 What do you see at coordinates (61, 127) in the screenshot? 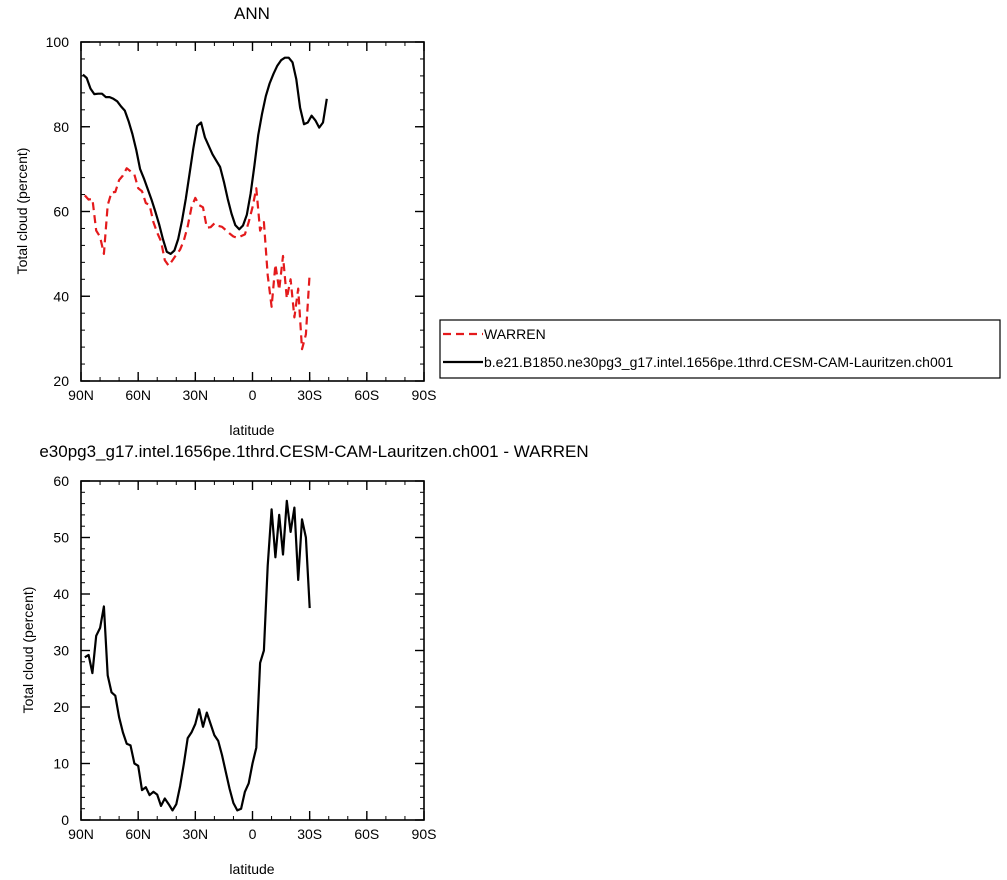
I see `y-tick-label: 80` at bounding box center [61, 127].